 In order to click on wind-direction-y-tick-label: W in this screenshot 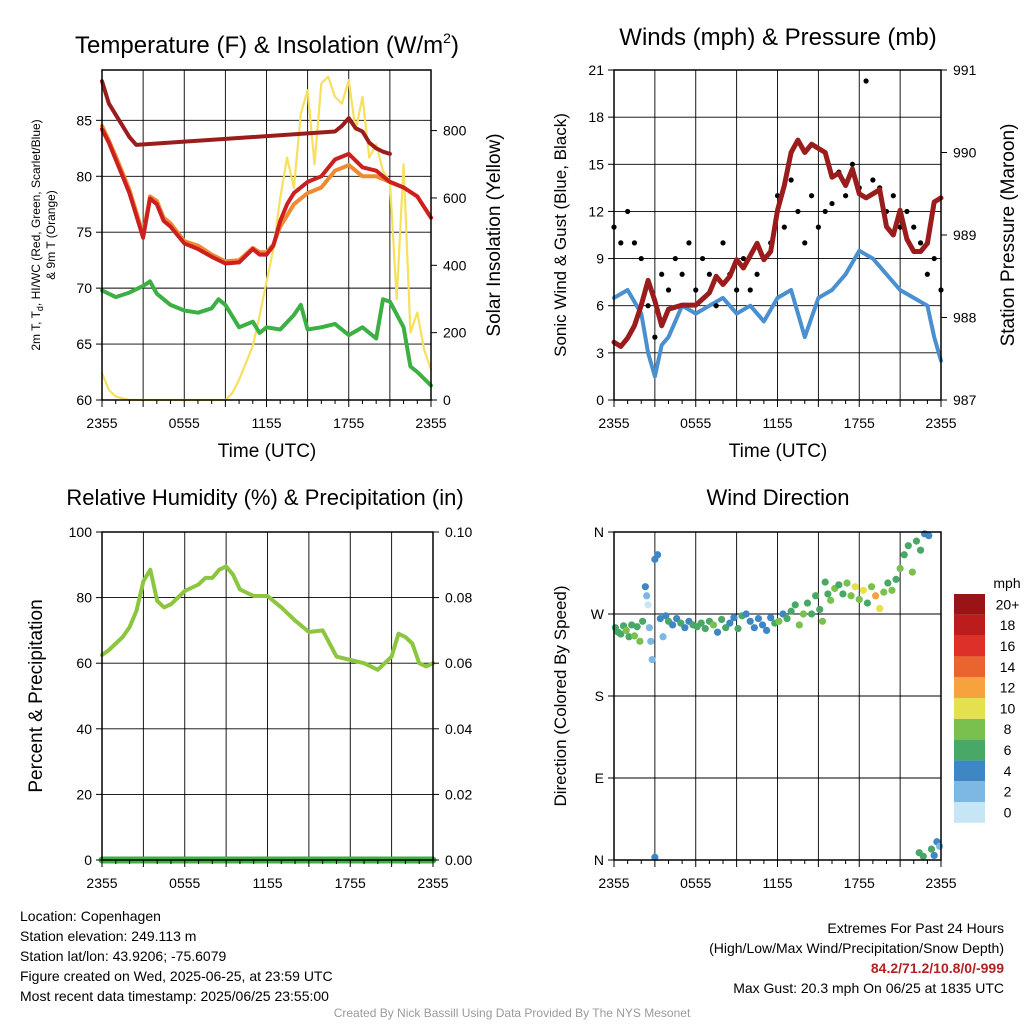, I will do `click(598, 614)`.